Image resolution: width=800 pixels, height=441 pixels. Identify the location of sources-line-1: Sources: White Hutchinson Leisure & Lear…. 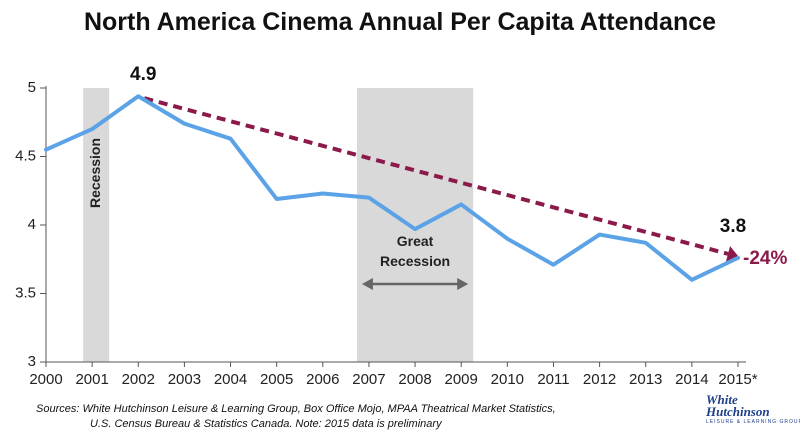
(296, 409).